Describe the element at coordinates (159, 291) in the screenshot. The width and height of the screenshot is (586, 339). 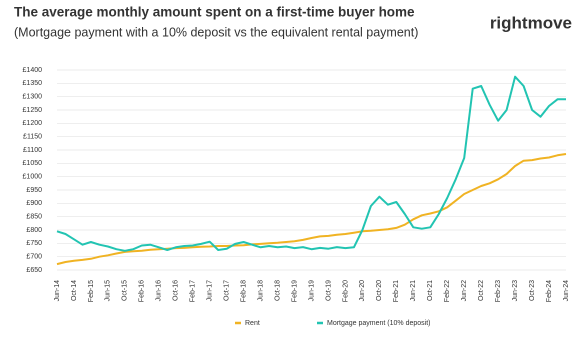
I see `x-tick-label: Jun-16` at that location.